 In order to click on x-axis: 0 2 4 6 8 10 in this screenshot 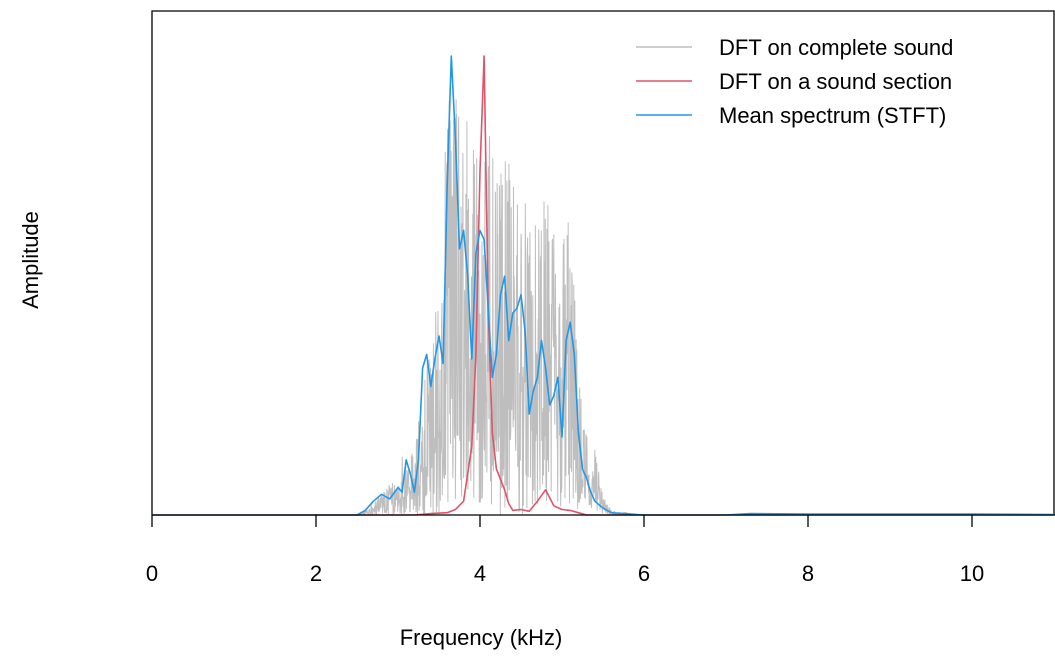, I will do `click(600, 550)`.